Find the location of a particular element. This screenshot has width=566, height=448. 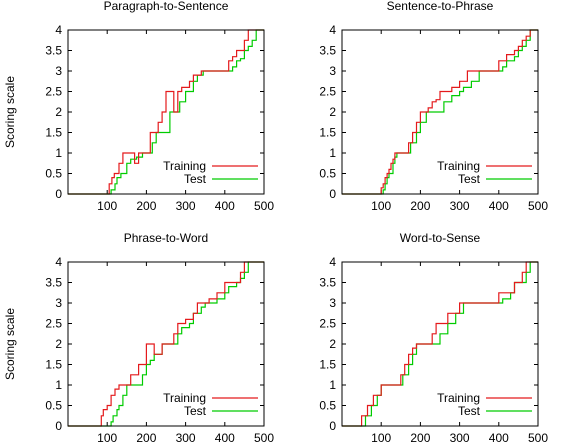

chart-title: Sentence-to-Phrase is located at coordinates (440, 6).